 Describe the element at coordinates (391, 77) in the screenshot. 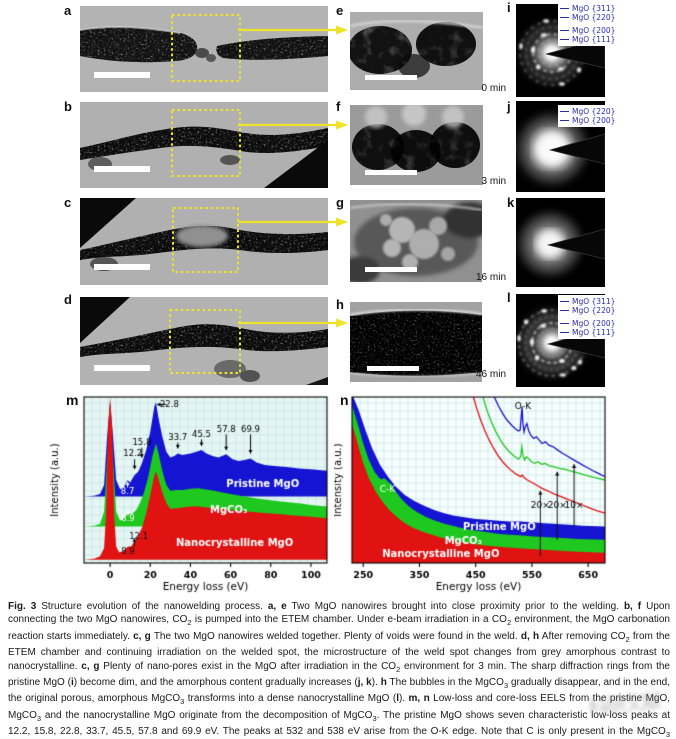

I see `scale-bar-e` at that location.